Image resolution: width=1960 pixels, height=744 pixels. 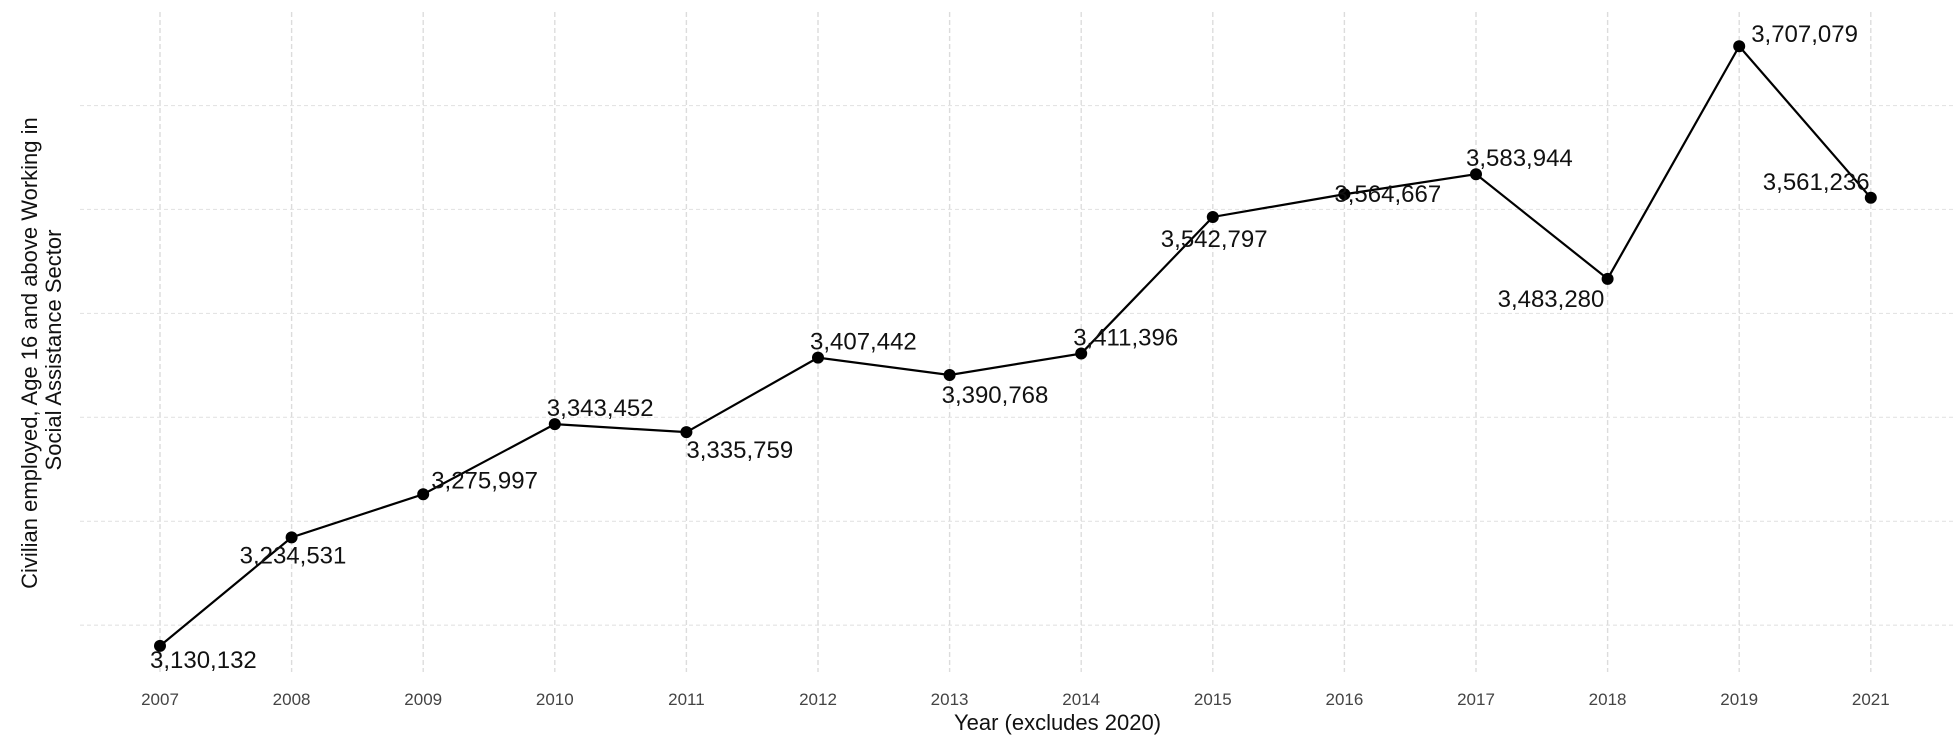 What do you see at coordinates (949, 374) in the screenshot?
I see `data-point-2013` at bounding box center [949, 374].